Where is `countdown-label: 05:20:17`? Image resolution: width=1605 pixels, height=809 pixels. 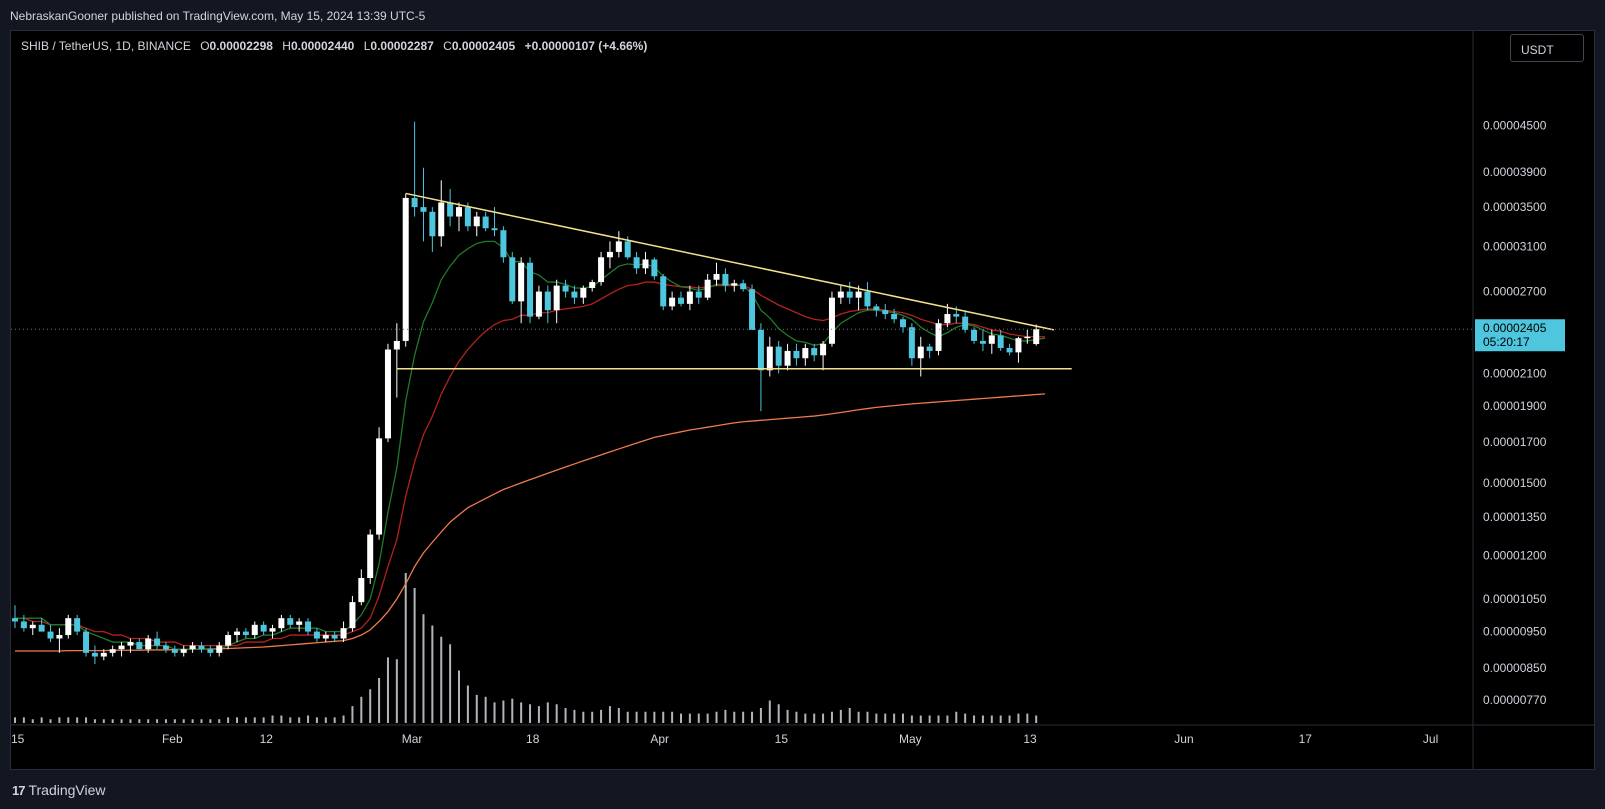 countdown-label: 05:20:17 is located at coordinates (1506, 342).